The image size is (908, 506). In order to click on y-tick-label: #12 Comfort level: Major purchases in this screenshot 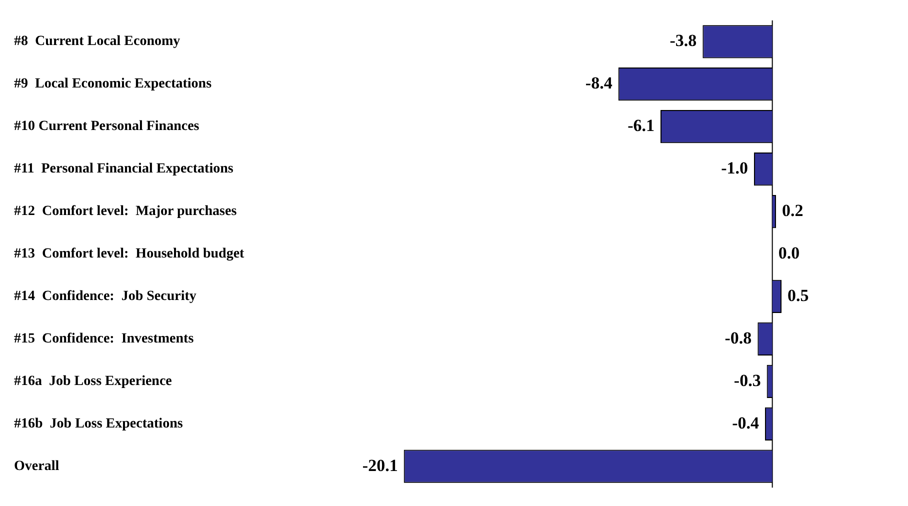, I will do `click(126, 212)`.